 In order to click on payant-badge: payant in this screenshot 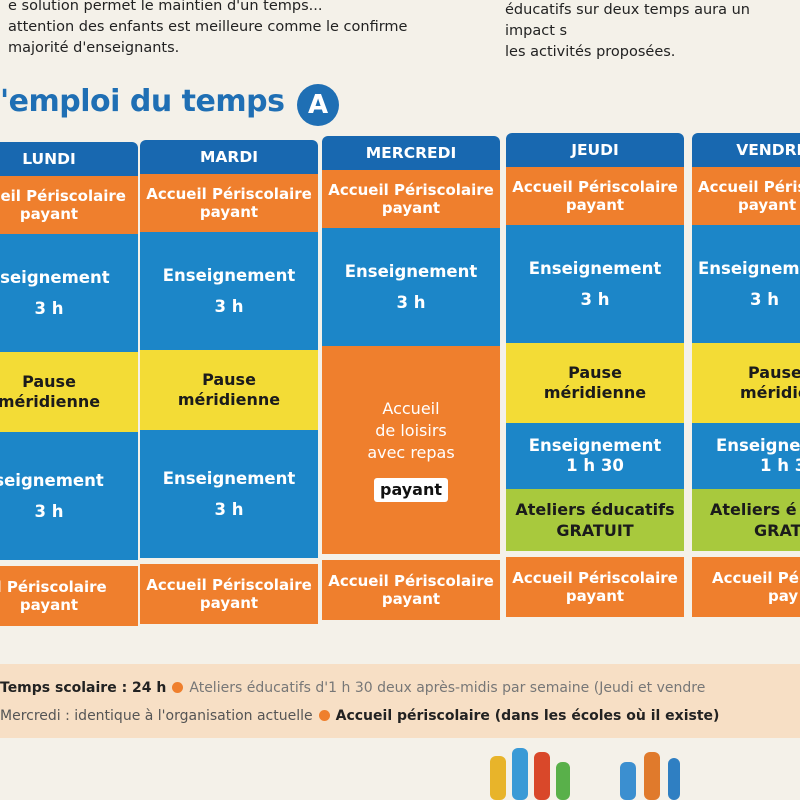, I will do `click(411, 490)`.